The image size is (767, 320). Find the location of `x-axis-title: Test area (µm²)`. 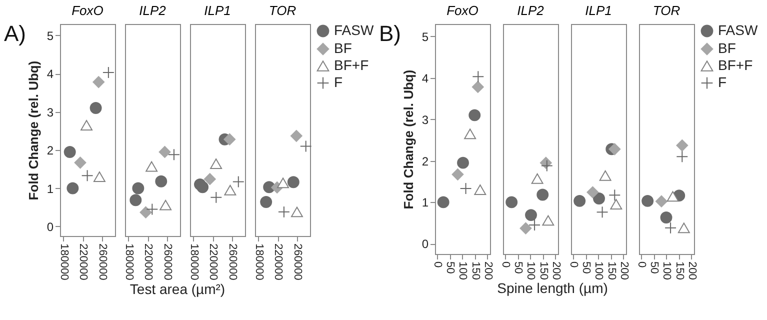

x-axis-title: Test area (µm²) is located at coordinates (178, 289).